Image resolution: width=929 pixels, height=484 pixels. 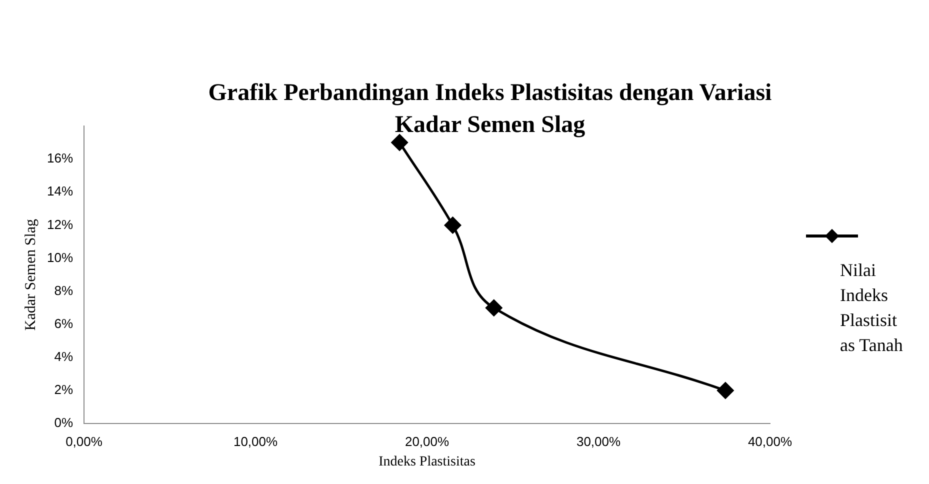 I want to click on y-tick-label: 6%, so click(x=64, y=323).